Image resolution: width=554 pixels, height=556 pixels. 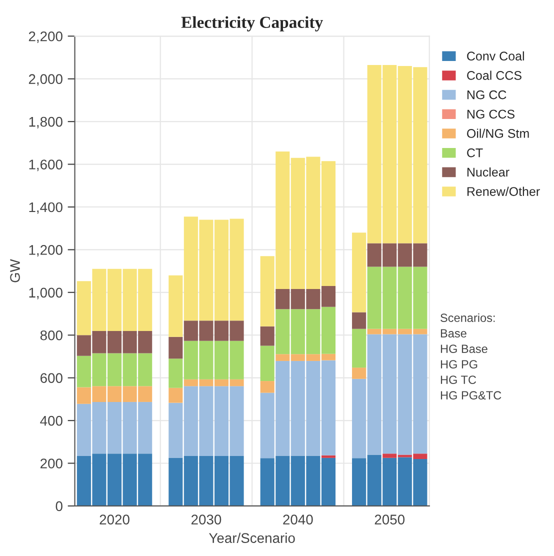 What do you see at coordinates (486, 95) in the screenshot?
I see `legend-label: NG CC` at bounding box center [486, 95].